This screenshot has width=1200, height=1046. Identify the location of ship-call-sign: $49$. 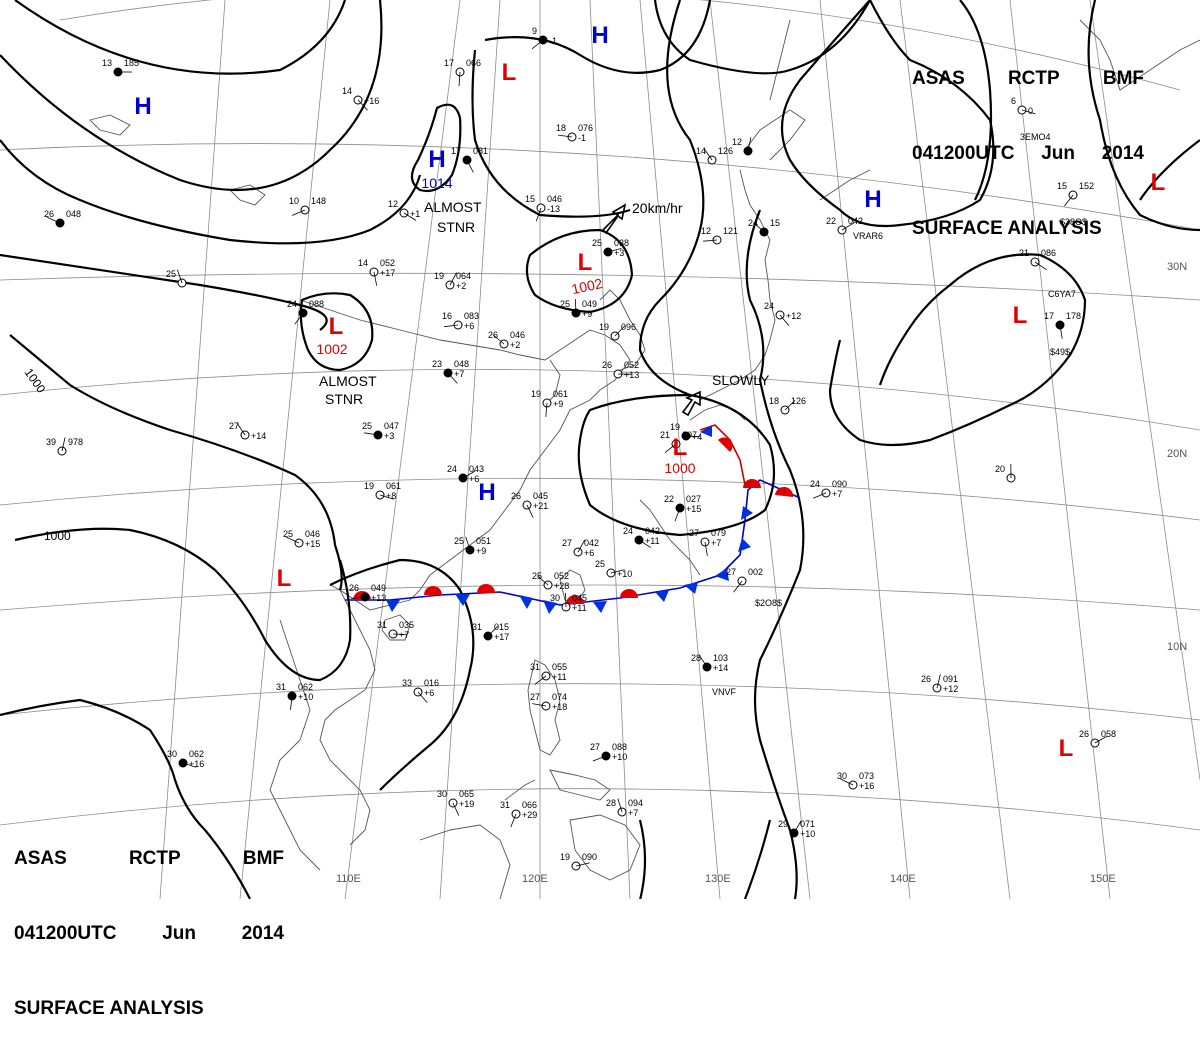
(1060, 352).